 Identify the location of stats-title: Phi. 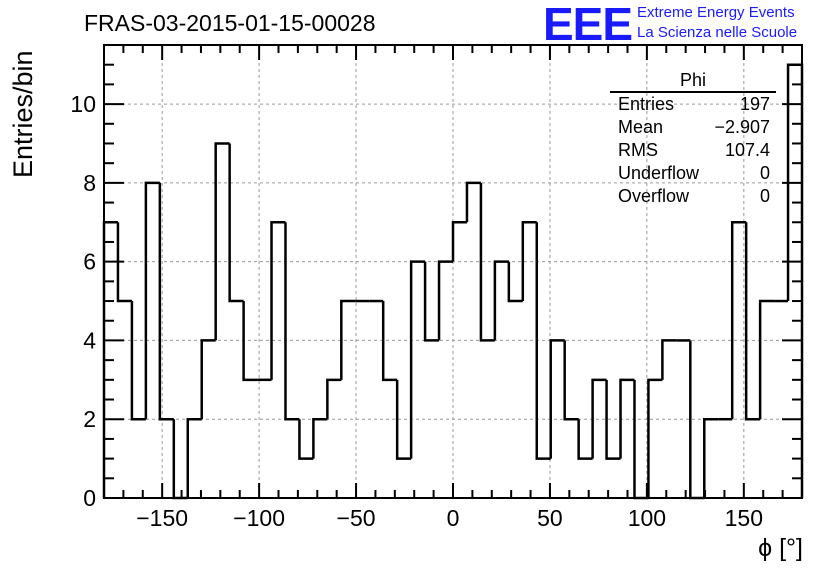
(693, 81).